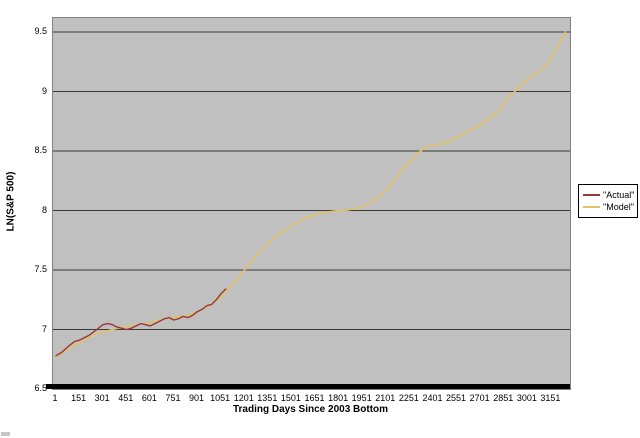 The height and width of the screenshot is (438, 640). I want to click on y-tick-label: 9.5, so click(40, 31).